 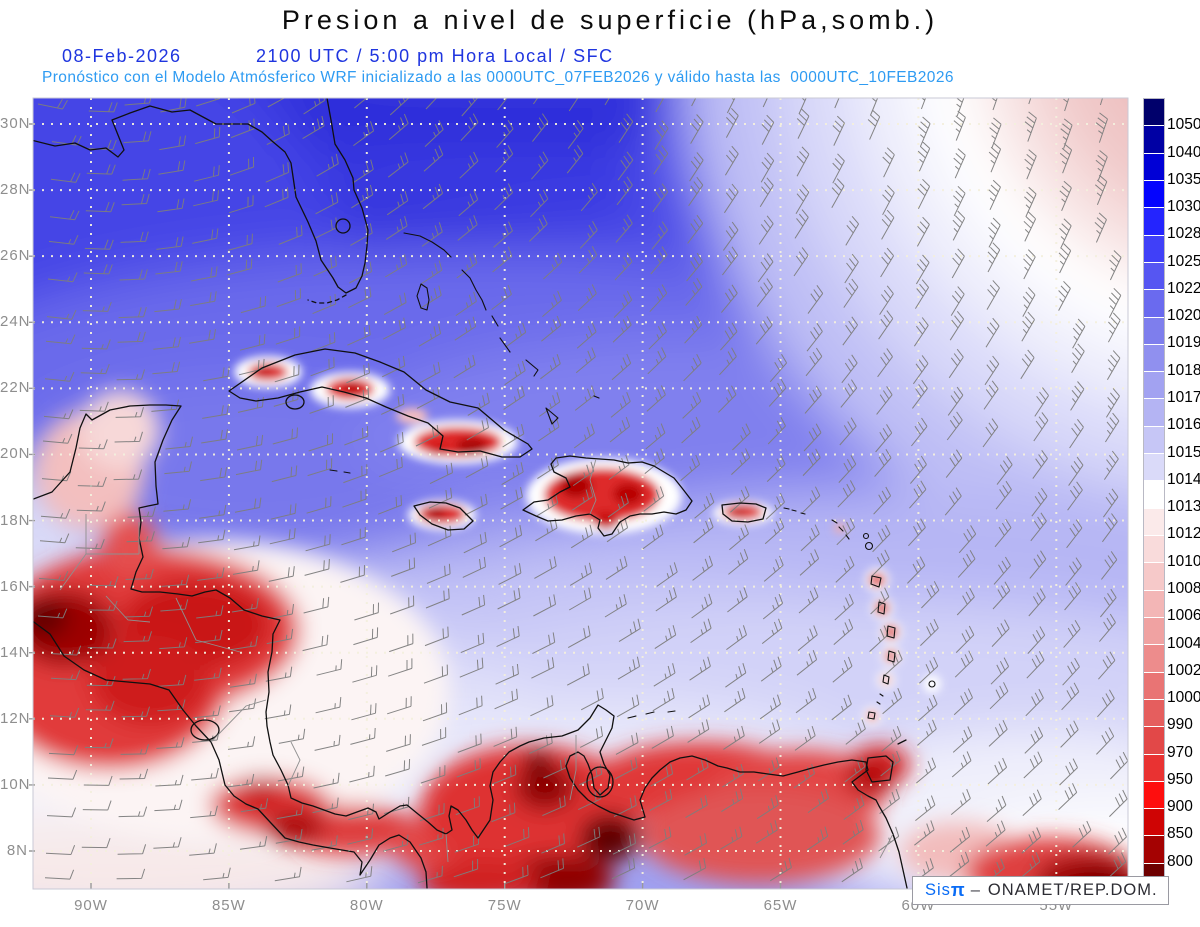 I want to click on lake-maracaibo, so click(x=600, y=782).